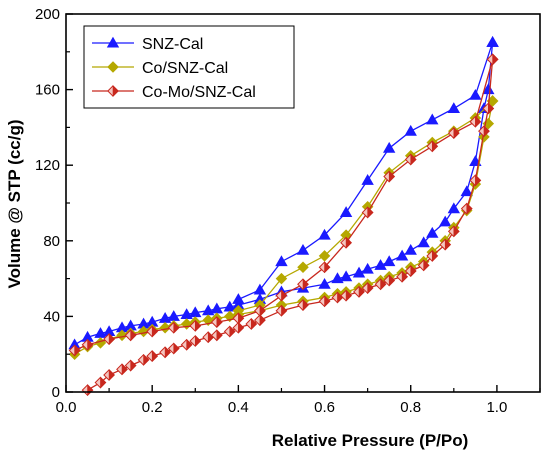  What do you see at coordinates (172, 44) in the screenshot?
I see `legend-label: SNZ-Cal` at bounding box center [172, 44].